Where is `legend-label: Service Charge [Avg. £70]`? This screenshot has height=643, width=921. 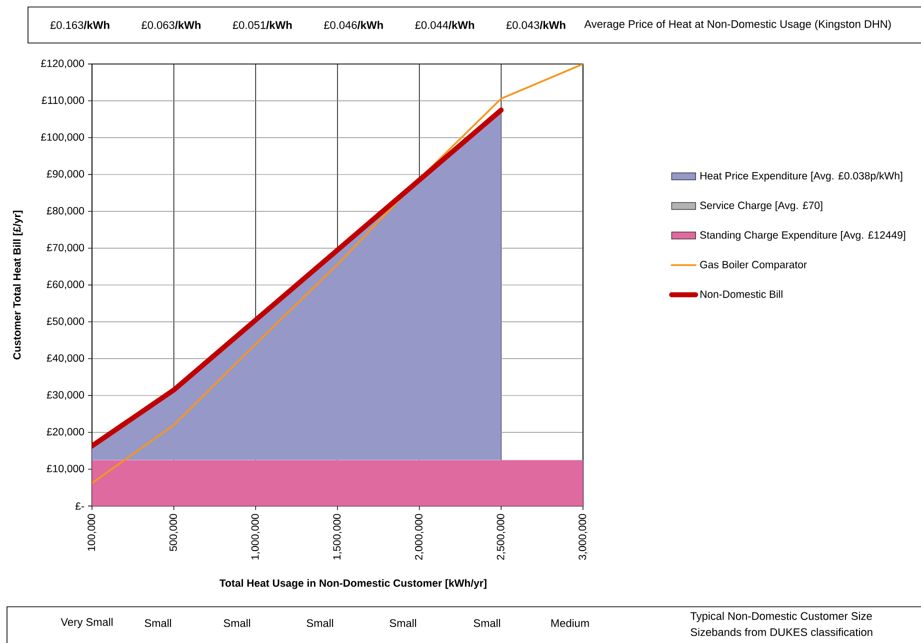
legend-label: Service Charge [Avg. £70] is located at coordinates (761, 206).